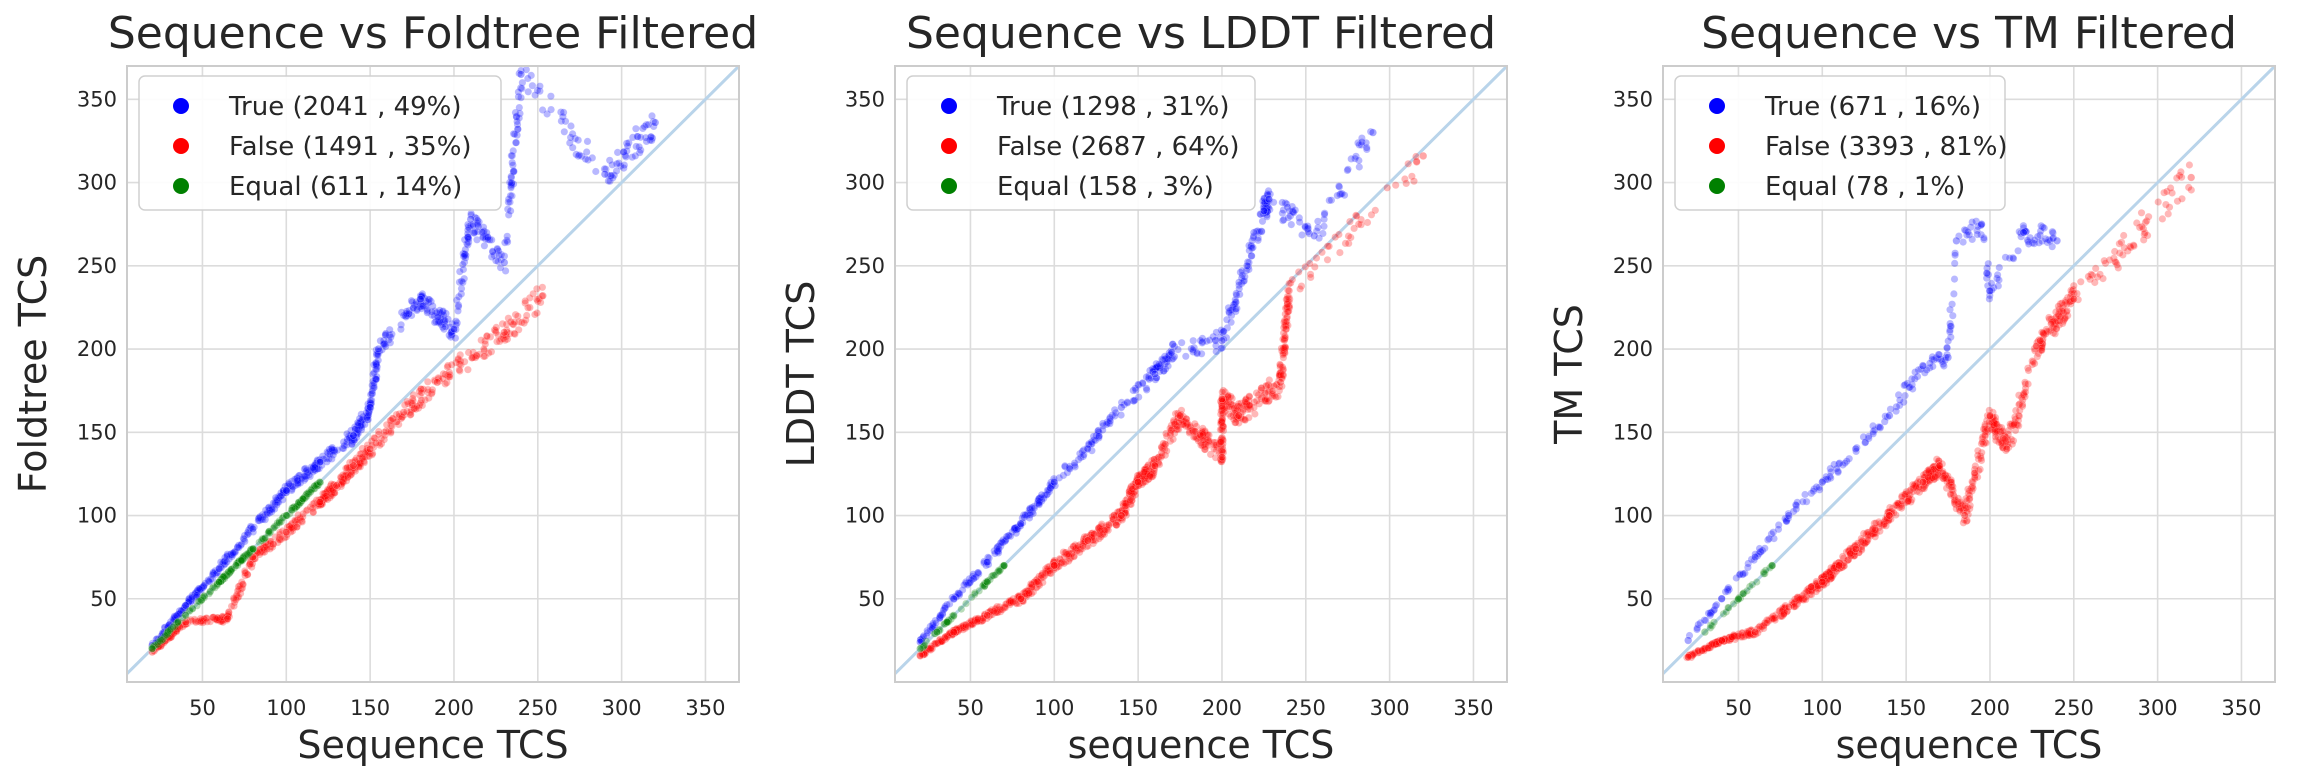 The image size is (2305, 783). I want to click on y-tick-label: 250, so click(1633, 266).